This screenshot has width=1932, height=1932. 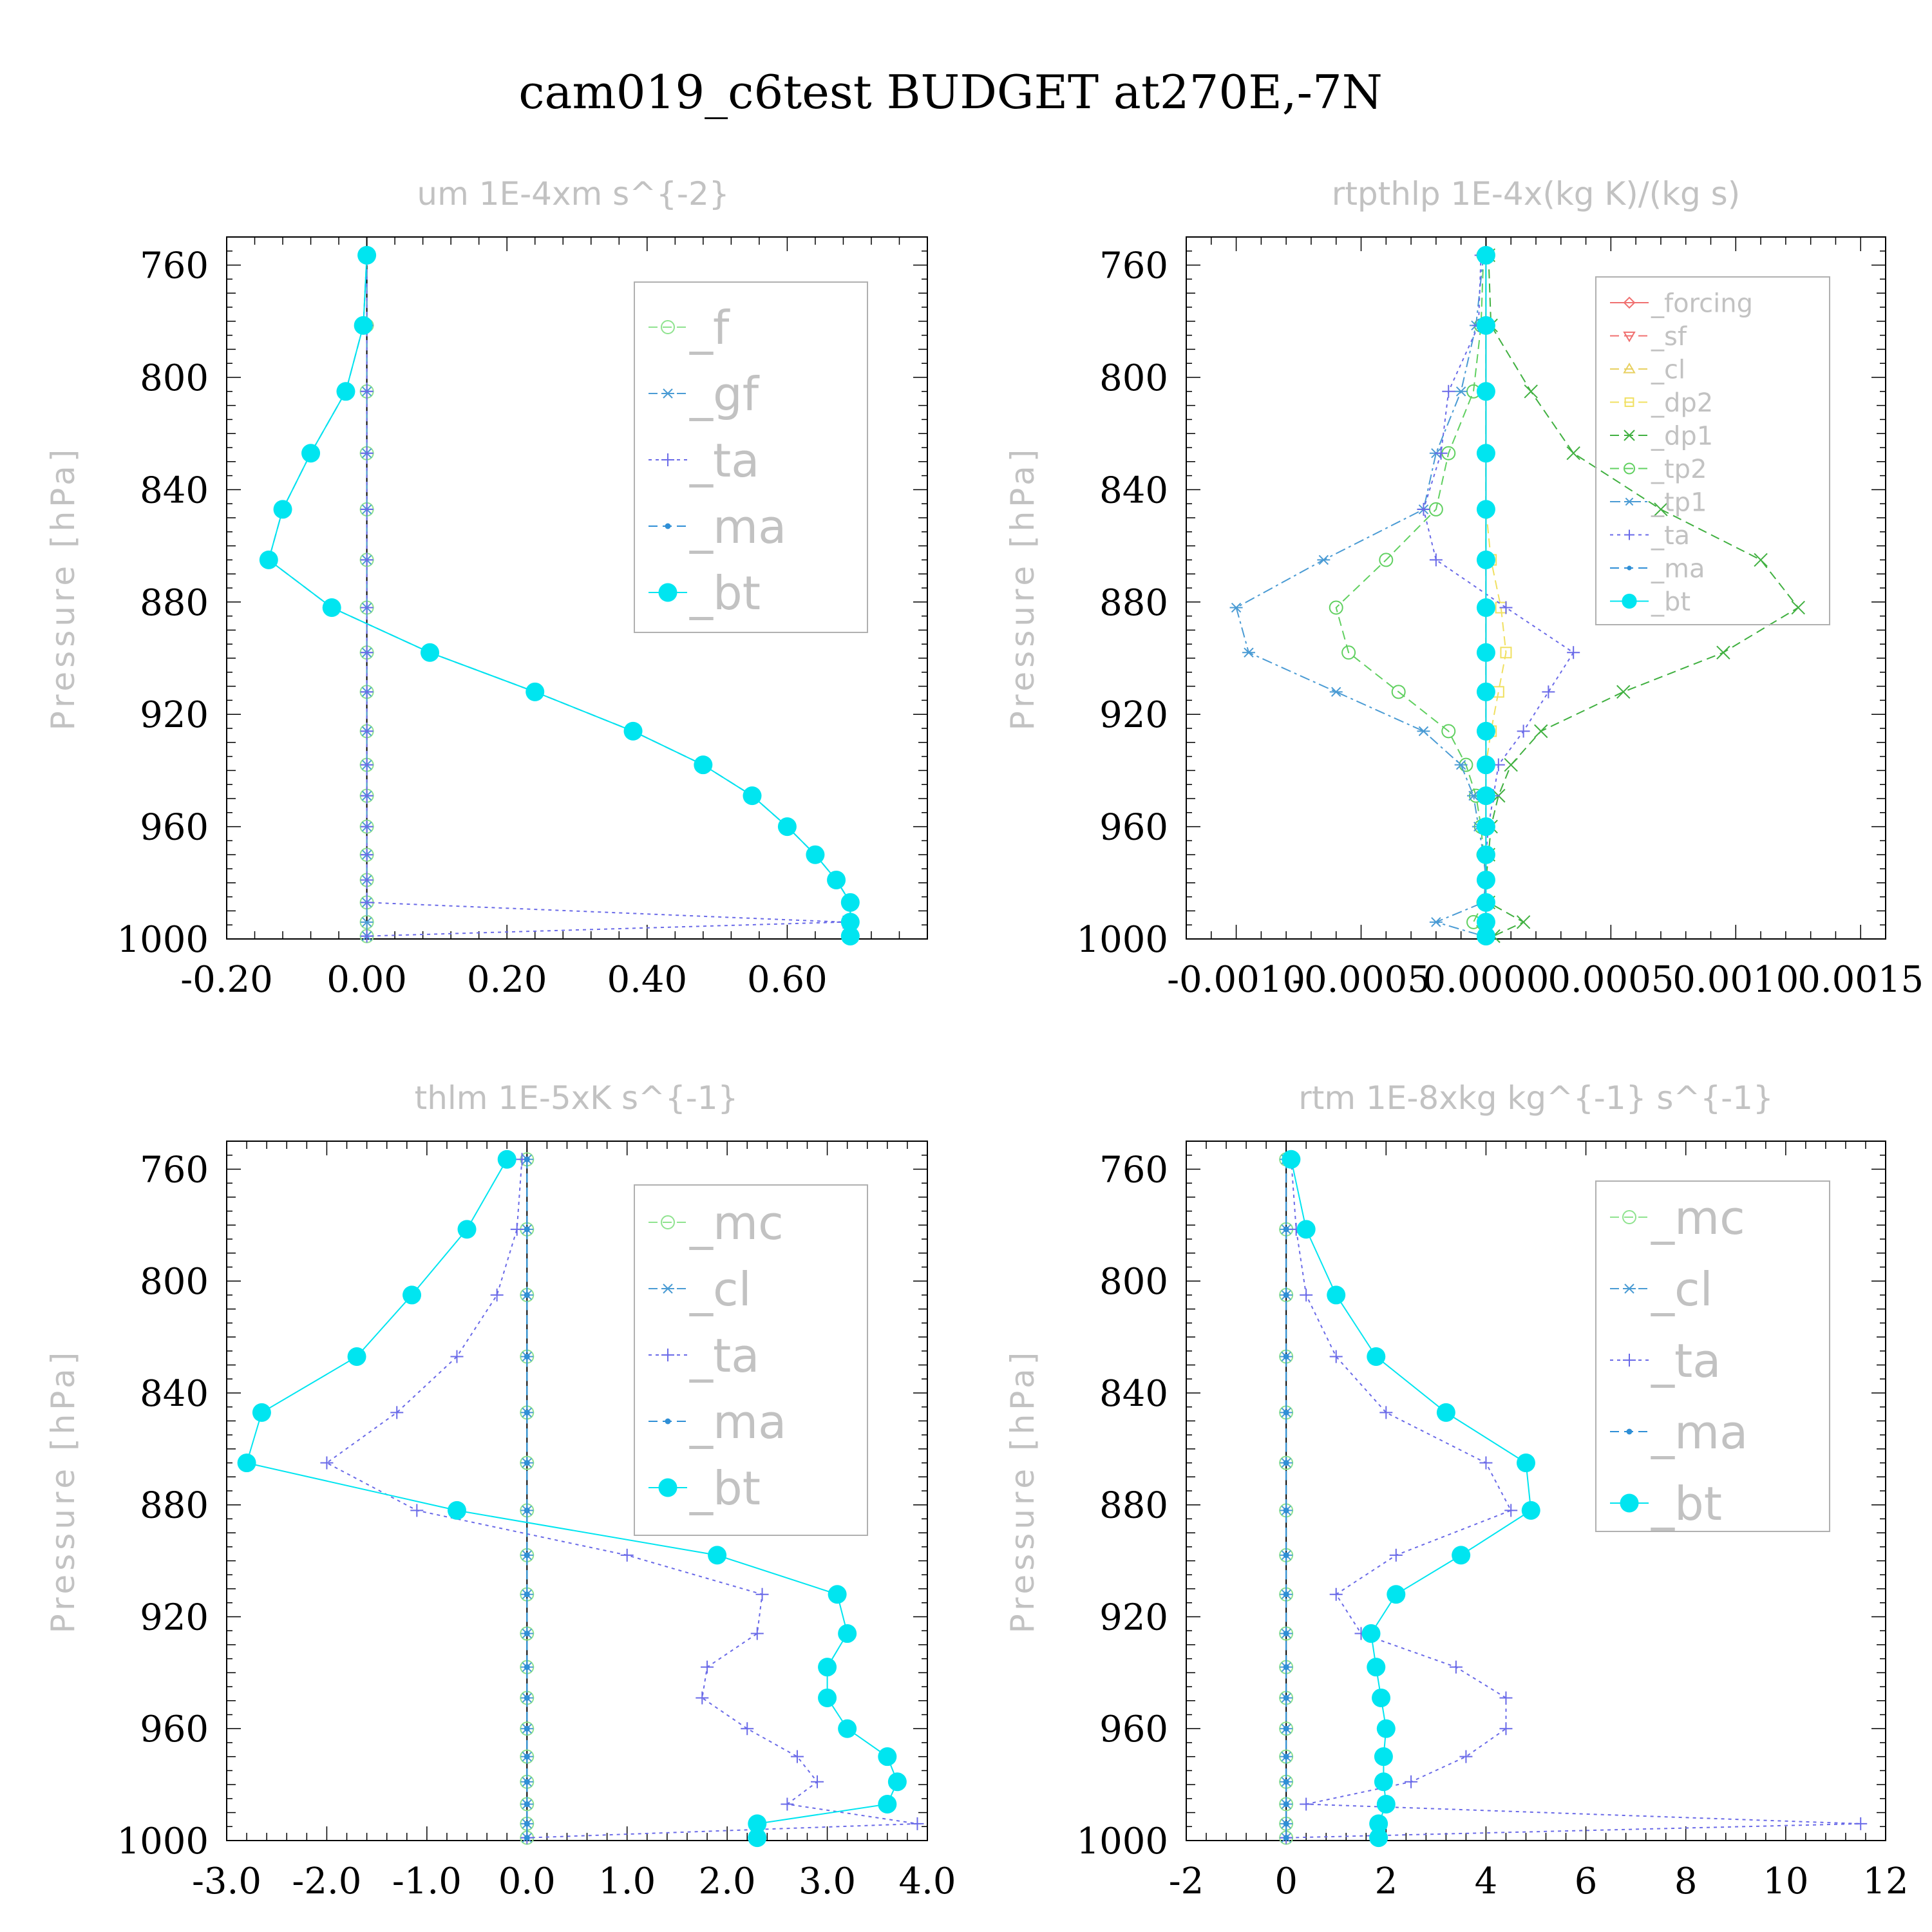 I want to click on legend-item: _bt, so click(x=1666, y=1504).